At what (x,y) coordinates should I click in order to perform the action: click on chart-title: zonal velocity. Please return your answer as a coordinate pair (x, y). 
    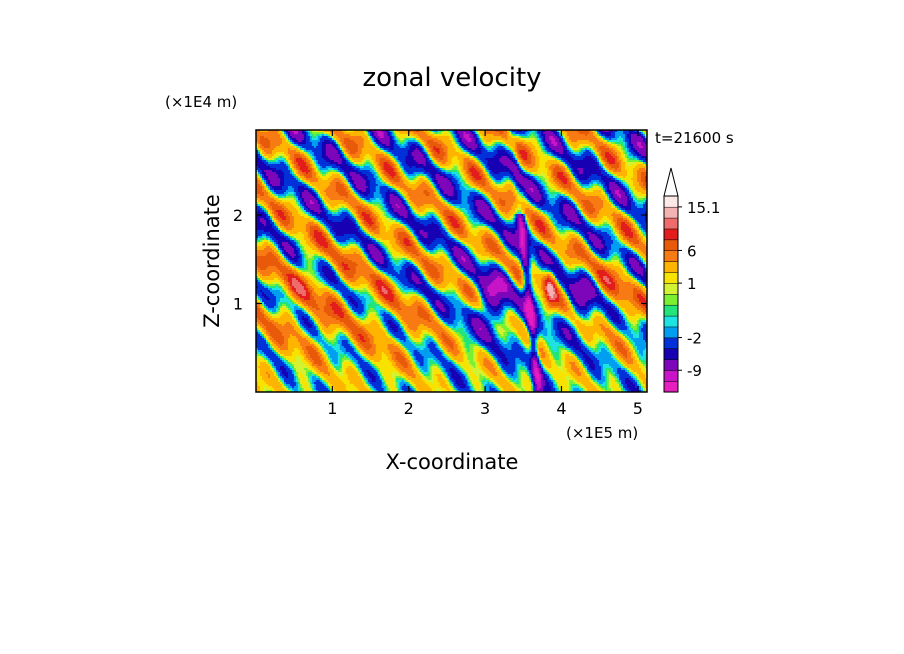
    Looking at the image, I should click on (451, 78).